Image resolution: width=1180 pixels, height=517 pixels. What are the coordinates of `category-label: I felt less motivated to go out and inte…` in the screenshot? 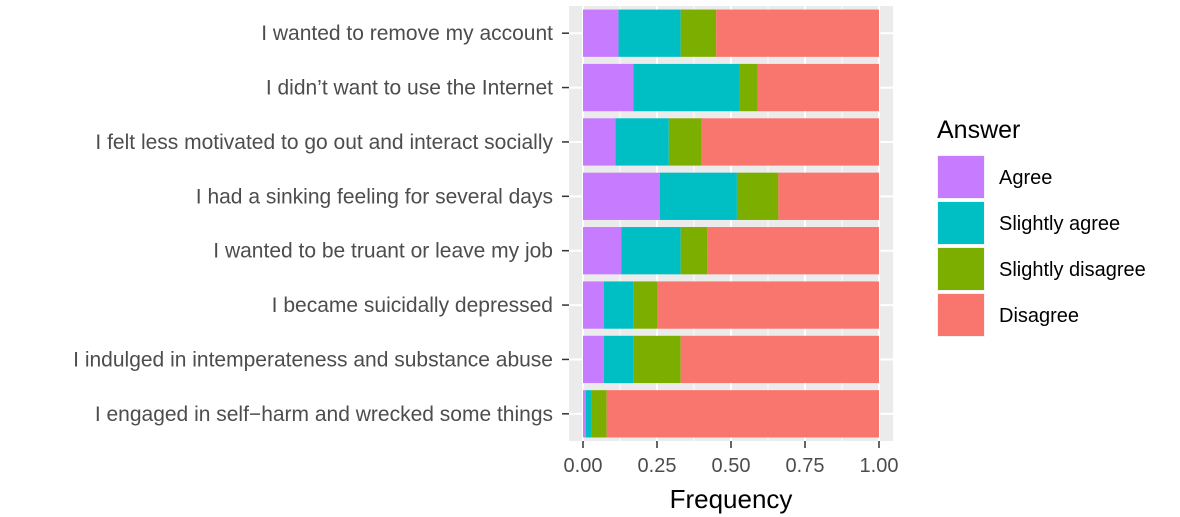 It's located at (324, 142).